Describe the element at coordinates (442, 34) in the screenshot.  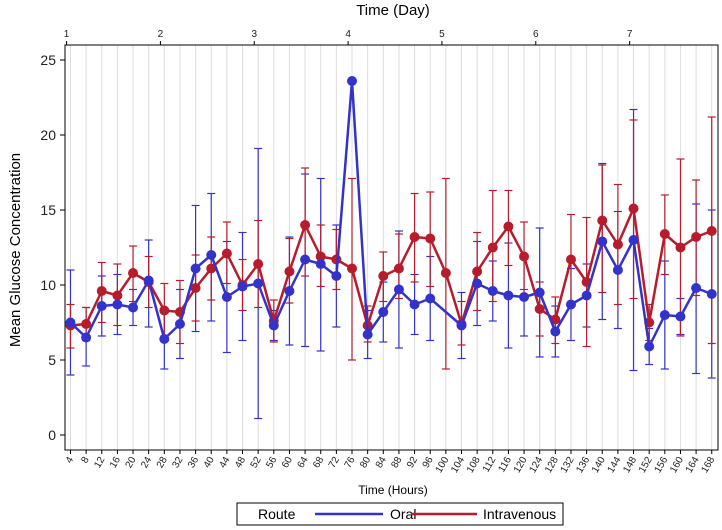
I see `top-tick-label: 5` at that location.